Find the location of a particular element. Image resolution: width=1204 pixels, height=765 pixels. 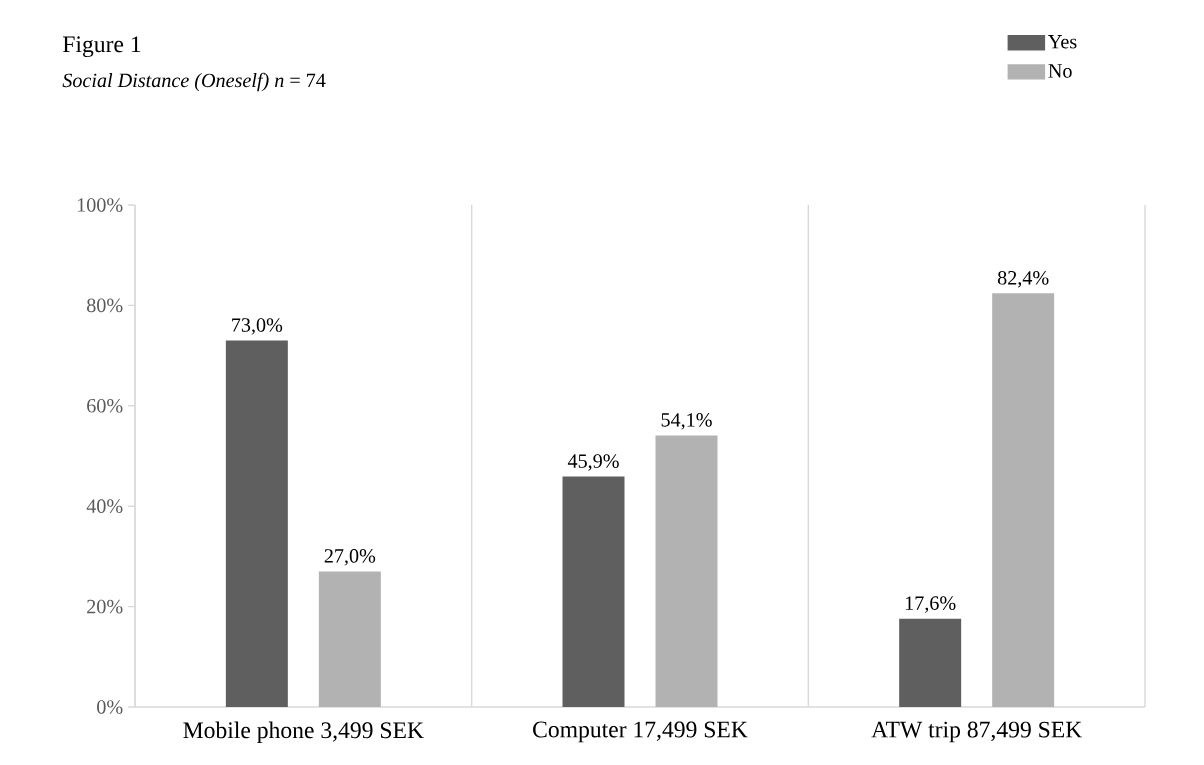

y-tick-label: 20% is located at coordinates (105, 606).